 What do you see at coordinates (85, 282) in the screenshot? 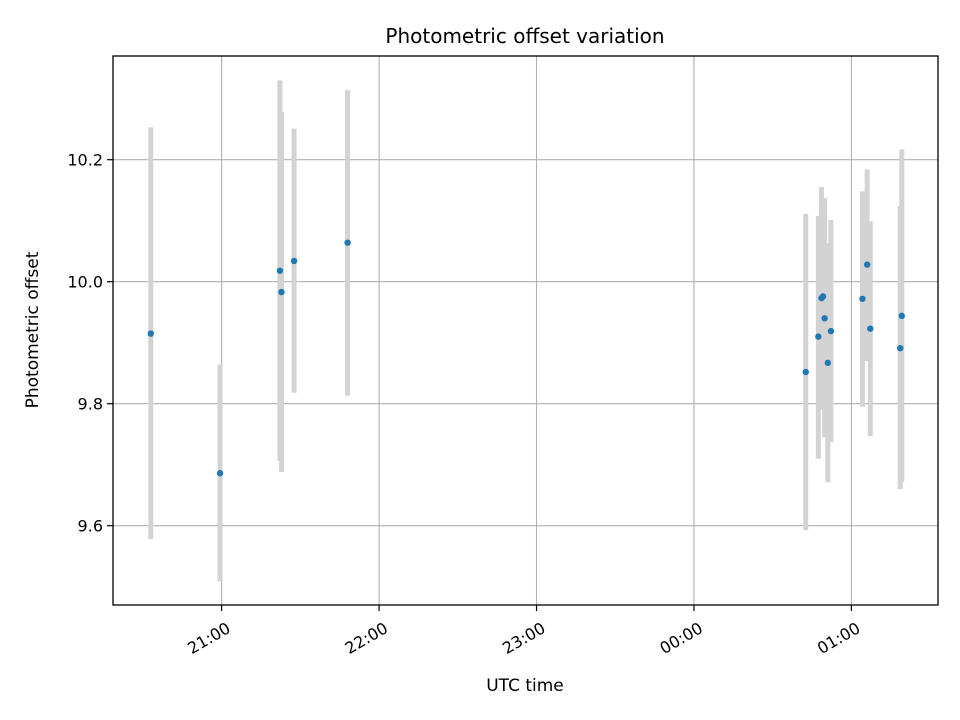
I see `y-tick-label: 10.0` at bounding box center [85, 282].